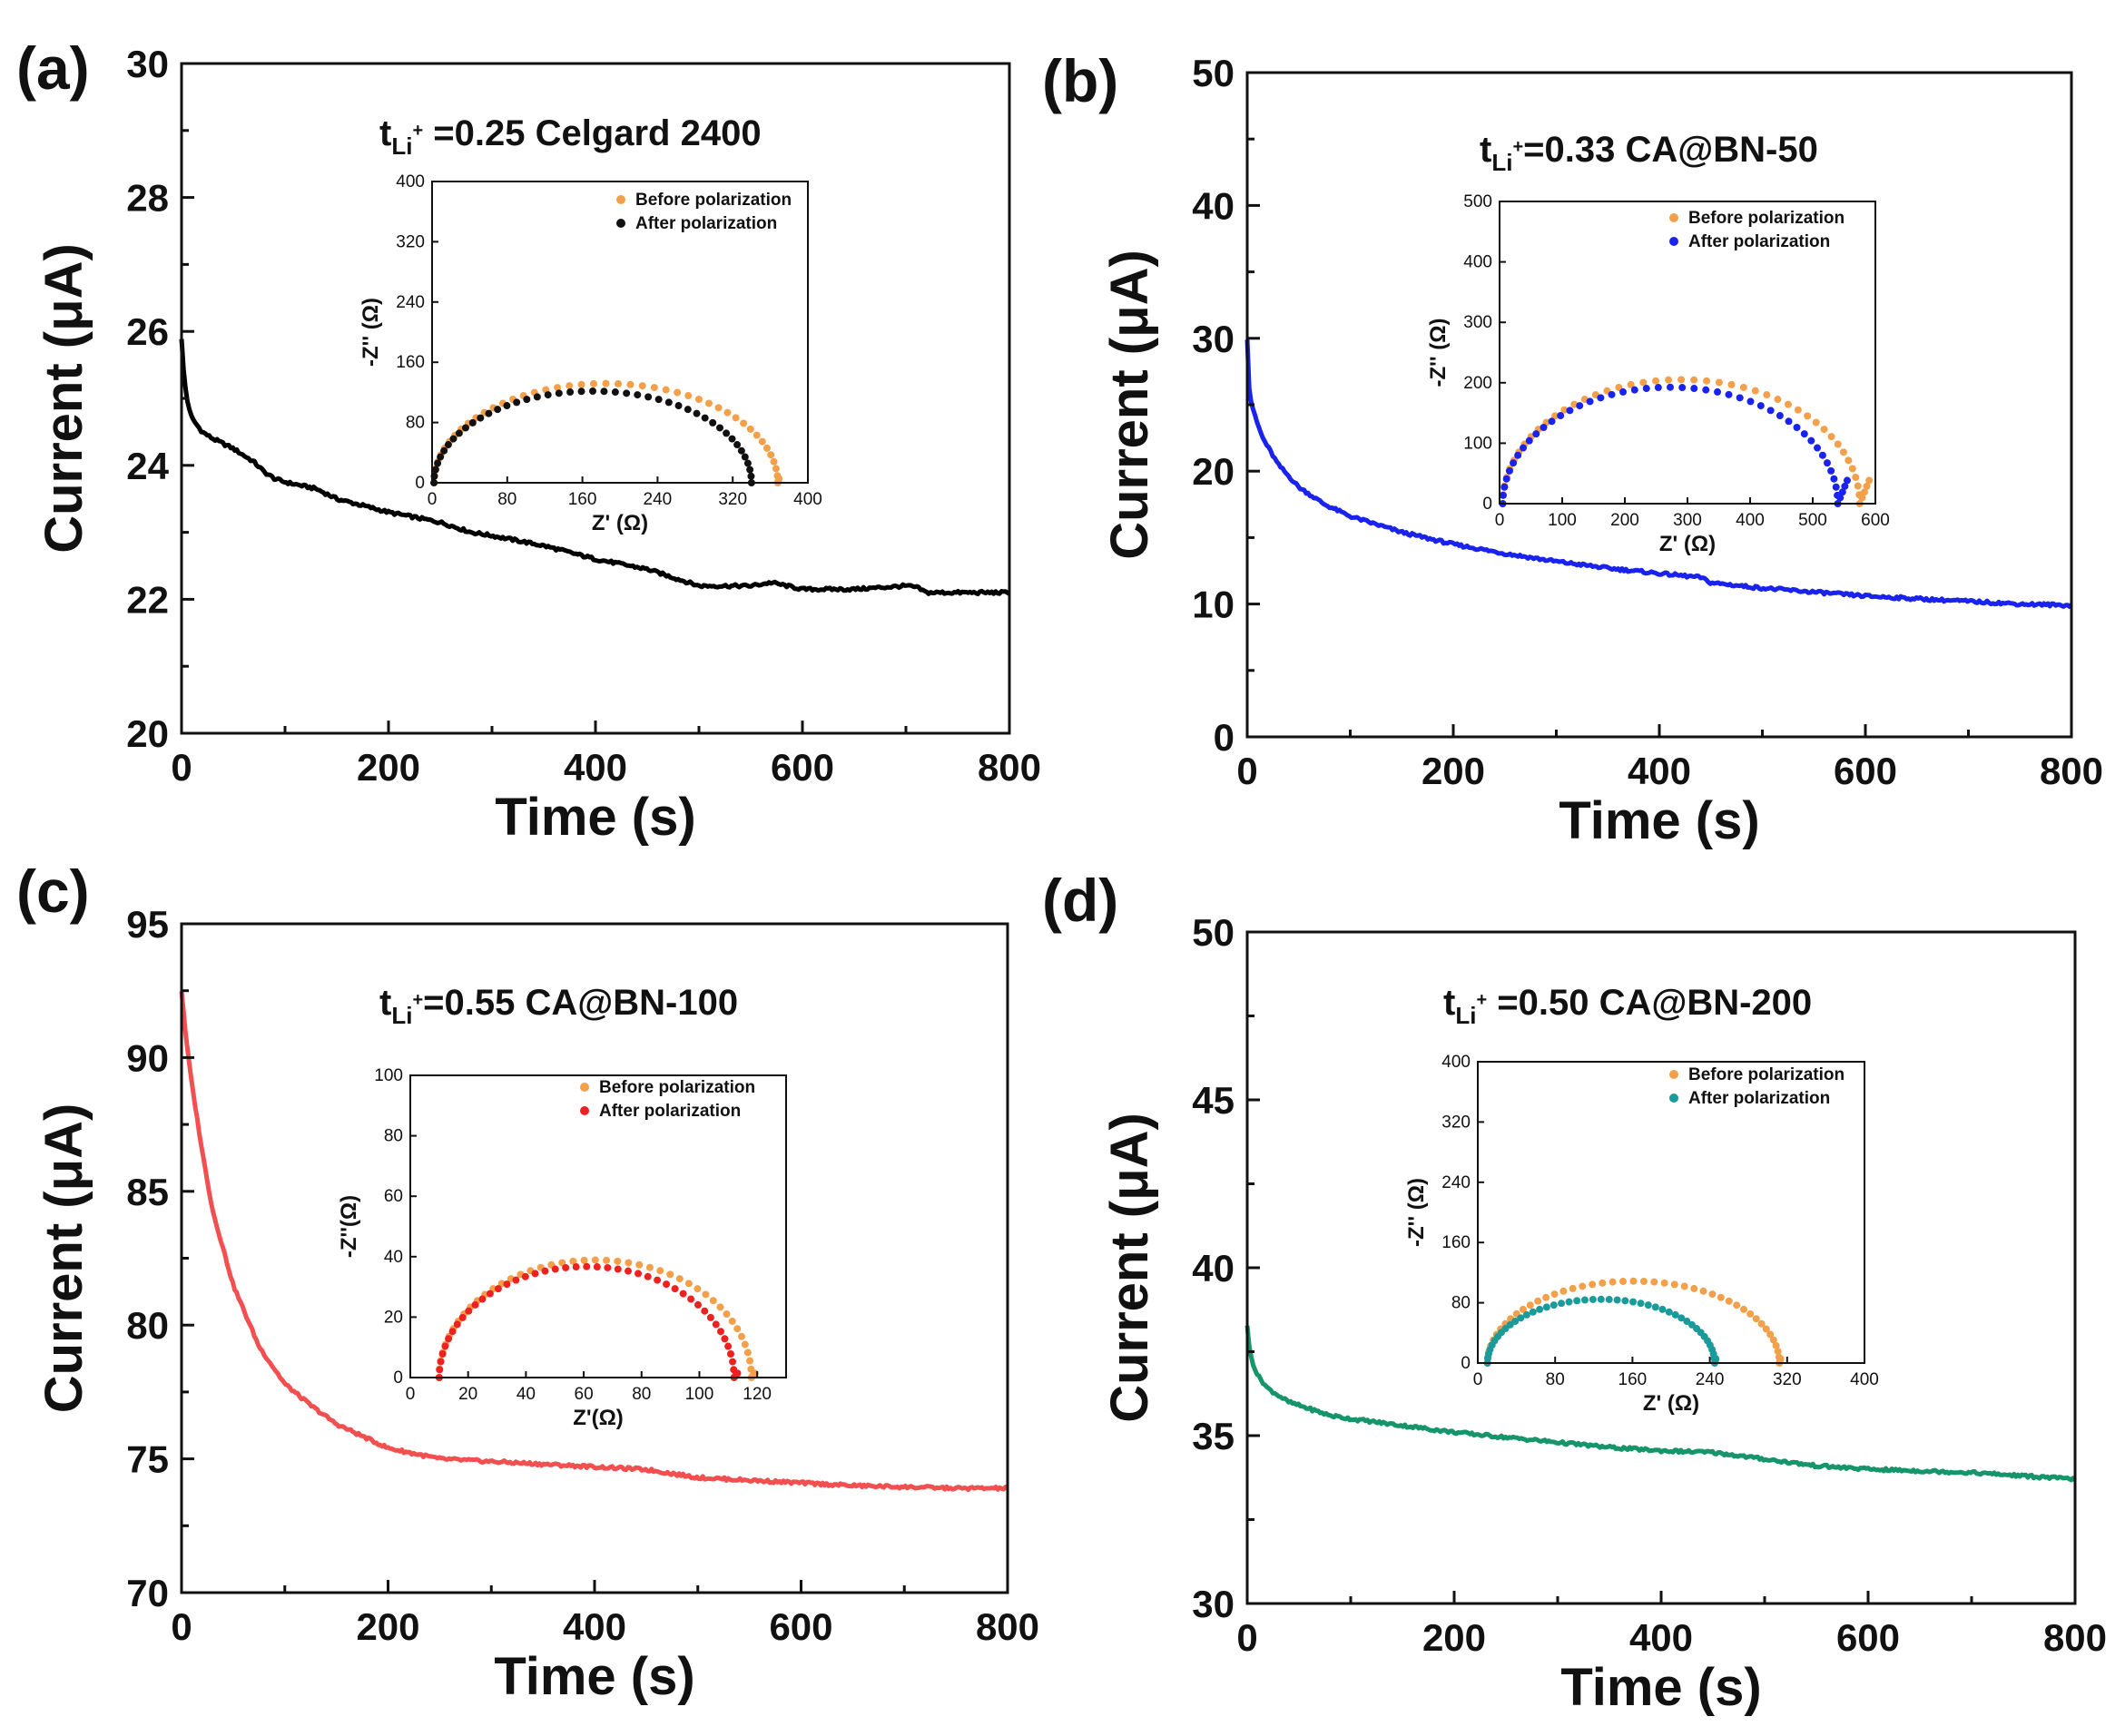 The image size is (2125, 1736). Describe the element at coordinates (706, 223) in the screenshot. I see `legend-label: After polarization` at that location.